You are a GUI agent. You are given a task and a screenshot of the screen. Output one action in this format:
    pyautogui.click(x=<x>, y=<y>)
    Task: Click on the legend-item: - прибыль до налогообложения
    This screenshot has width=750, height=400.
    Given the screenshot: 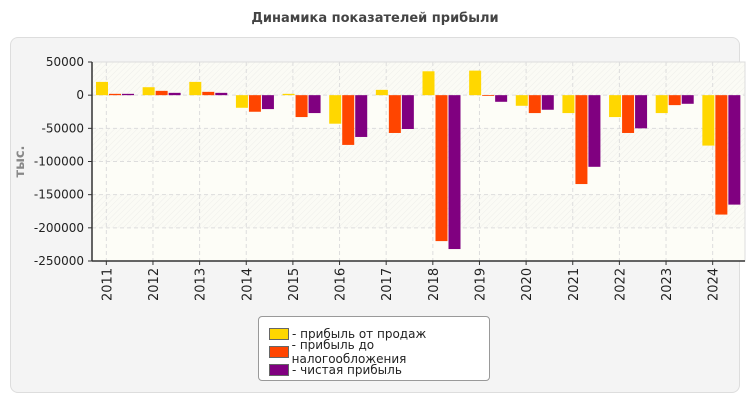 What is the action you would take?
    pyautogui.click(x=379, y=352)
    